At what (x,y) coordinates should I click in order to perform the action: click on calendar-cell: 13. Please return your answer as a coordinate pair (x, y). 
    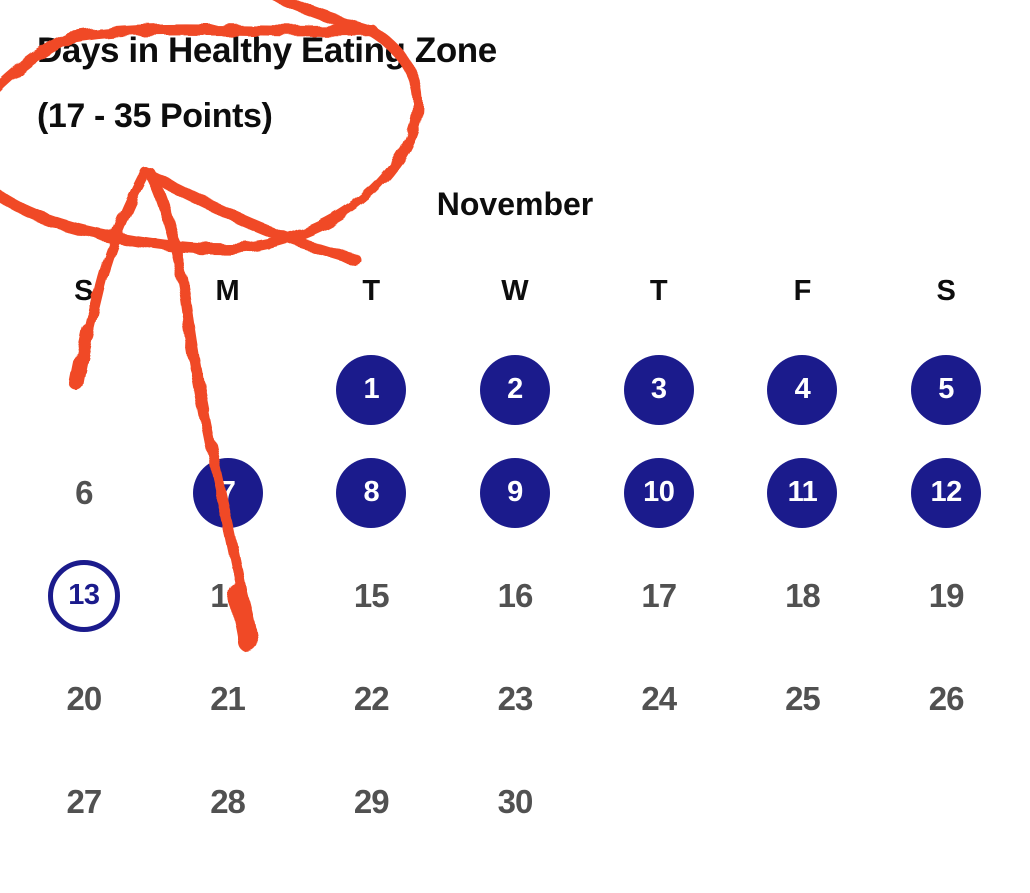
    Looking at the image, I should click on (84, 595).